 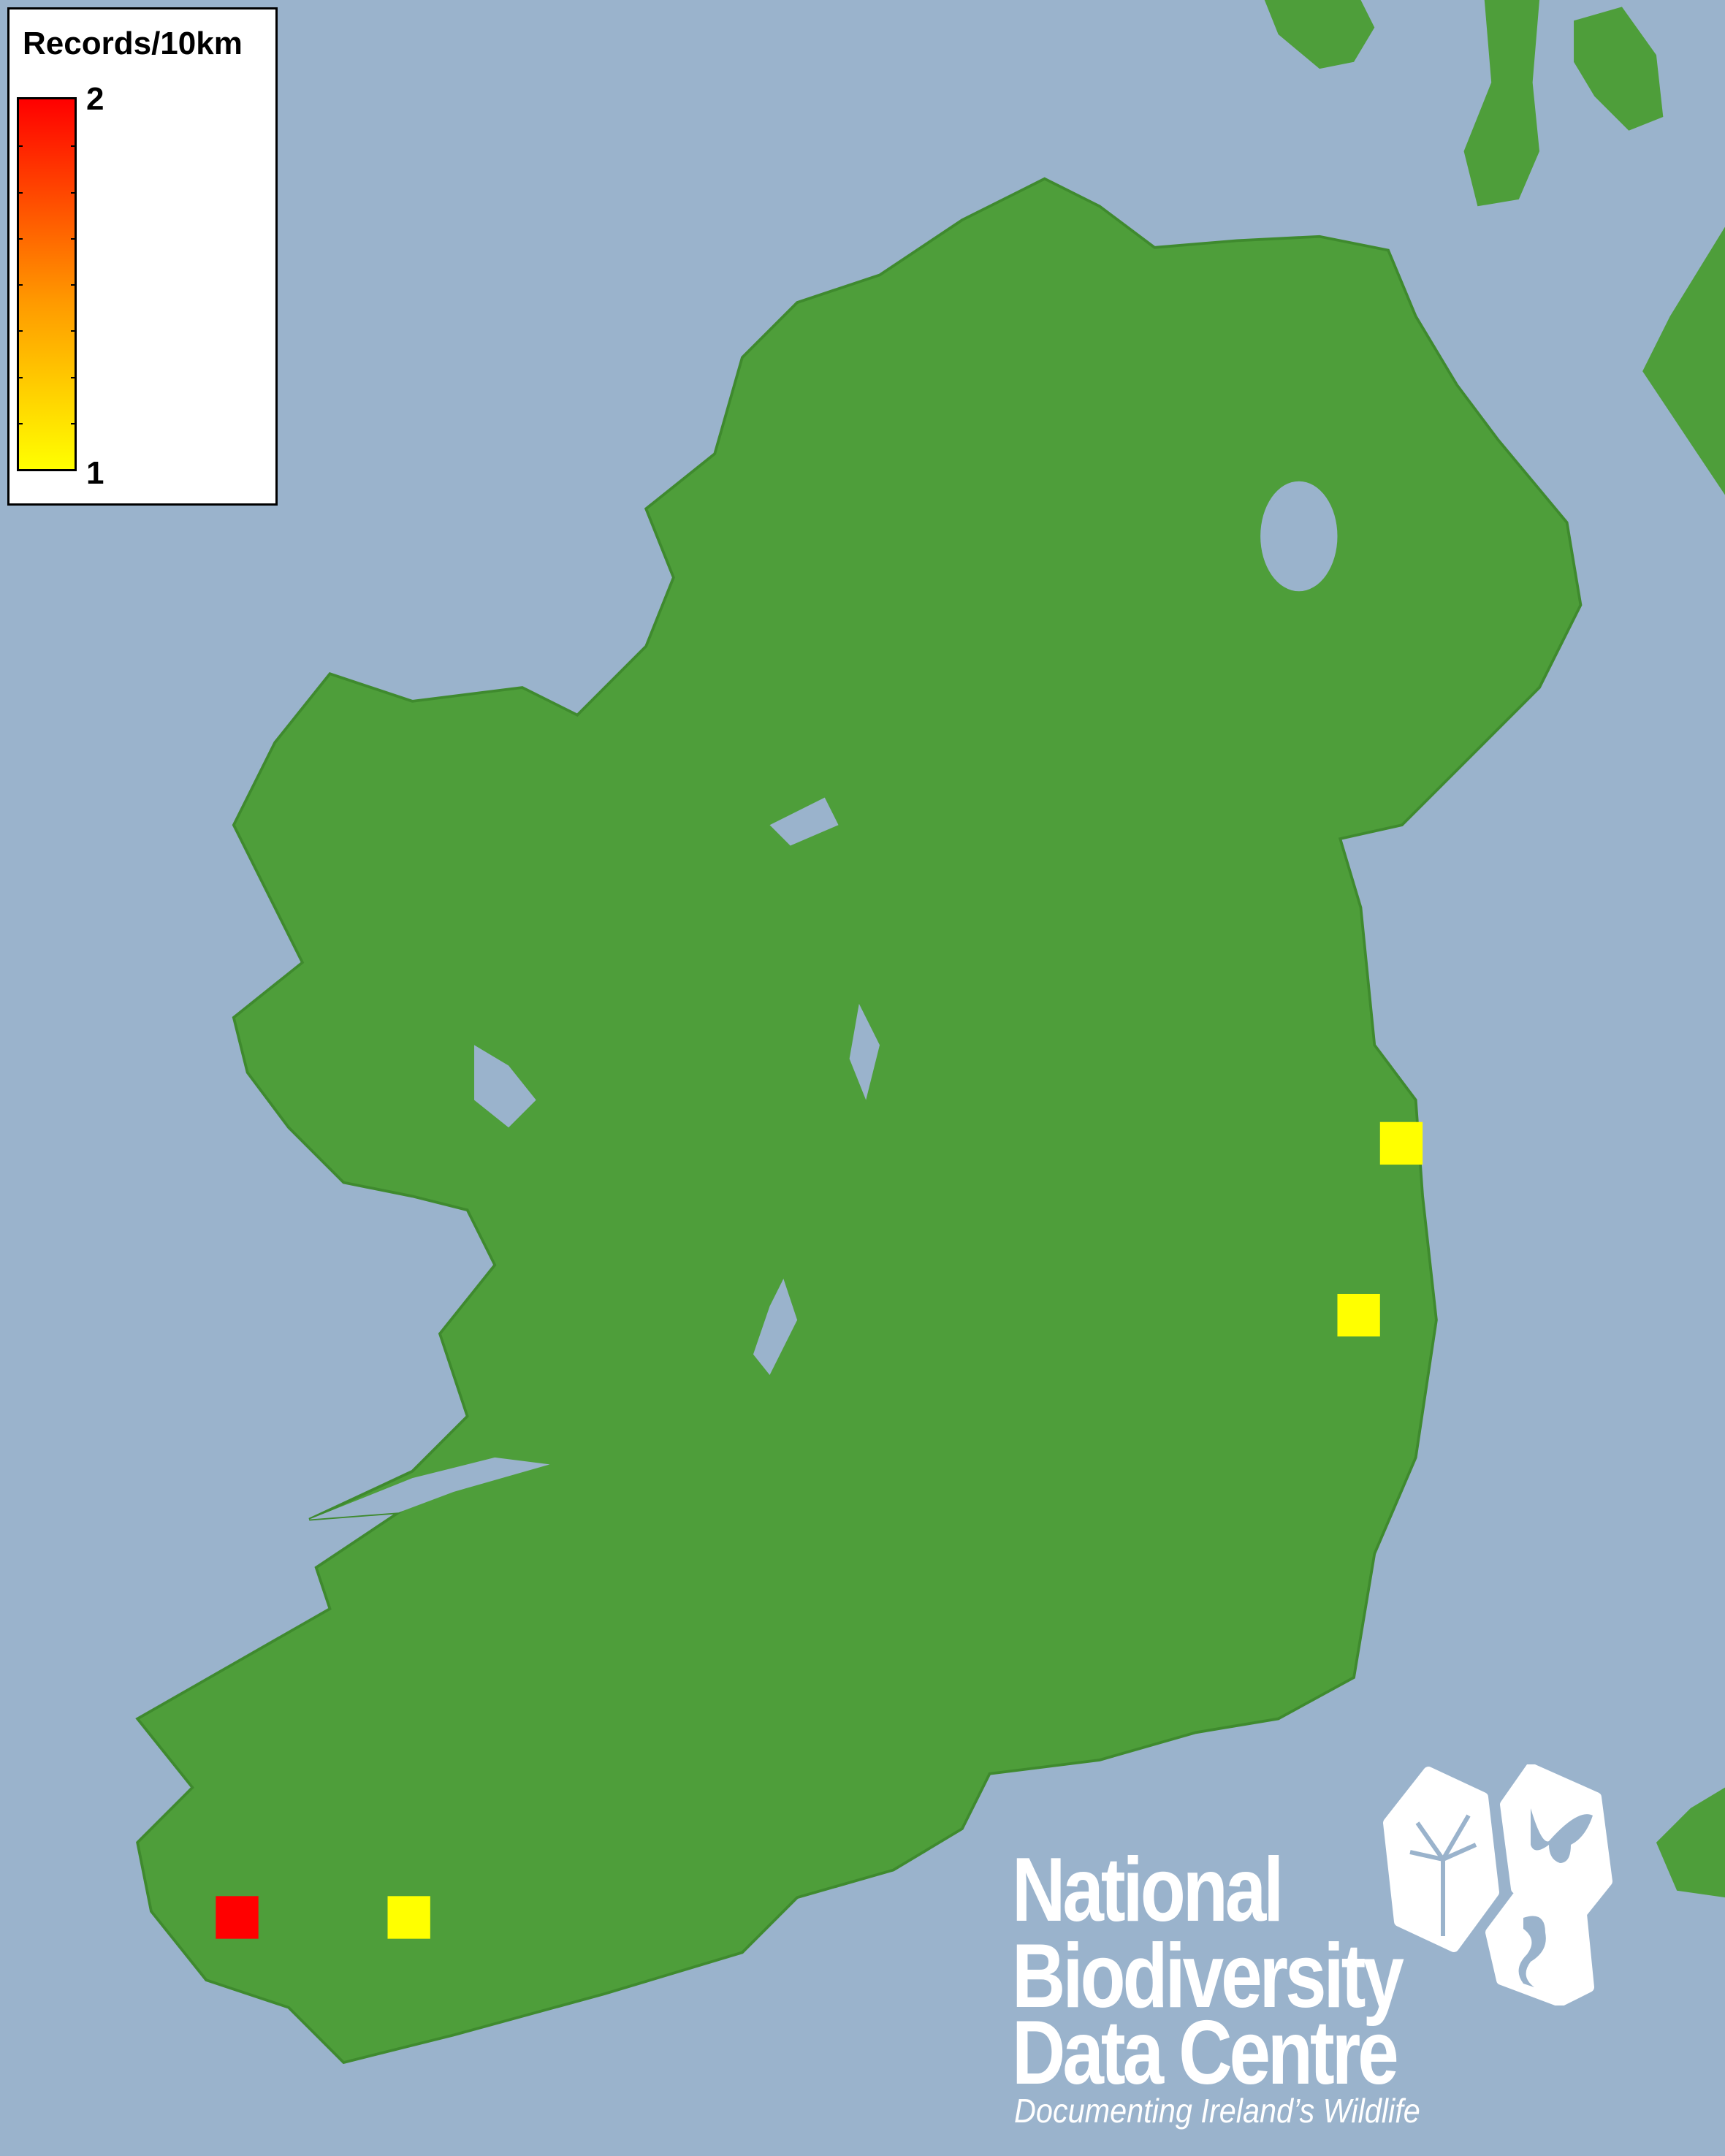 I want to click on legend-title: Records/10km, so click(x=133, y=43).